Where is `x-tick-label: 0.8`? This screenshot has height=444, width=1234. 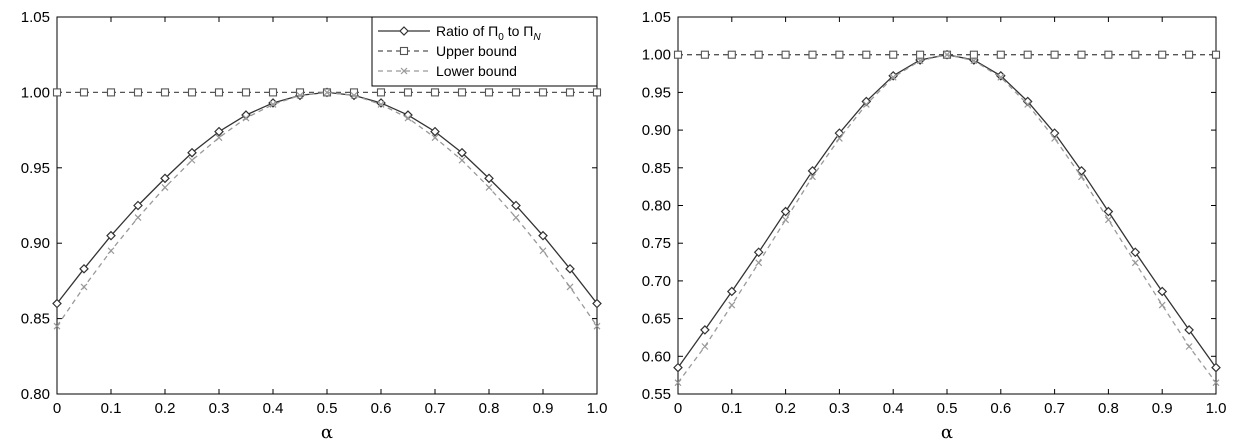
x-tick-label: 0.8 is located at coordinates (489, 408).